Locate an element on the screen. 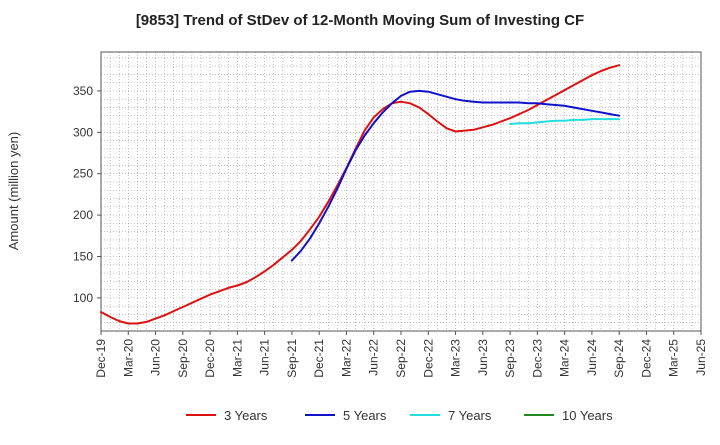  x-tick-label: Jun-22 is located at coordinates (374, 357).